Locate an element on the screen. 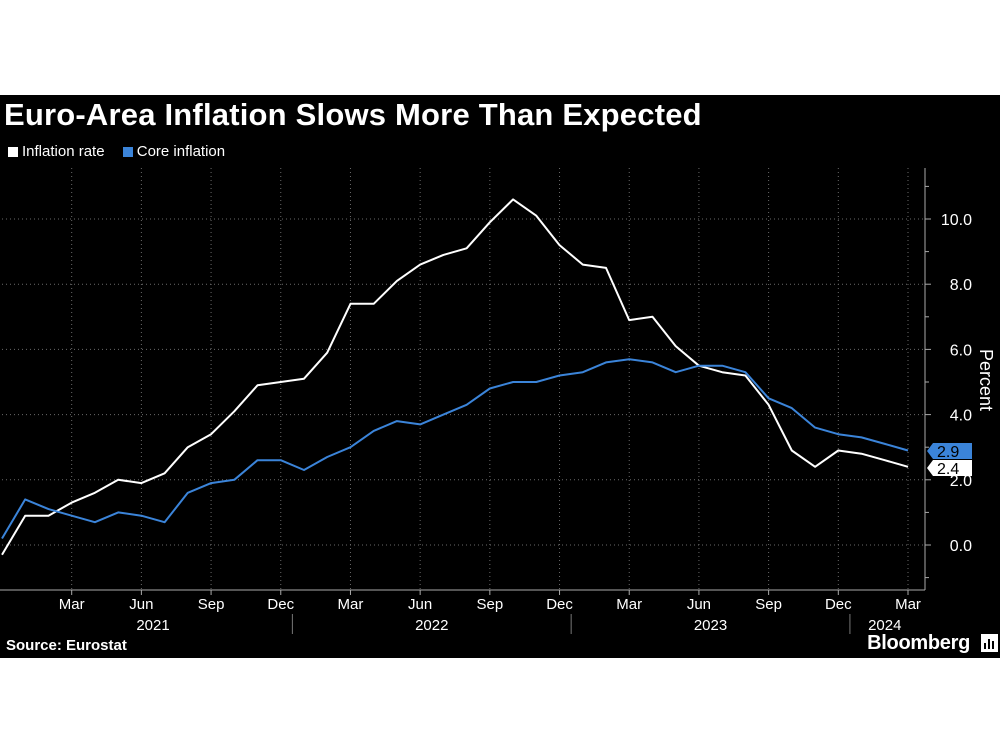  source-note: Source: Eurostat is located at coordinates (66, 645).